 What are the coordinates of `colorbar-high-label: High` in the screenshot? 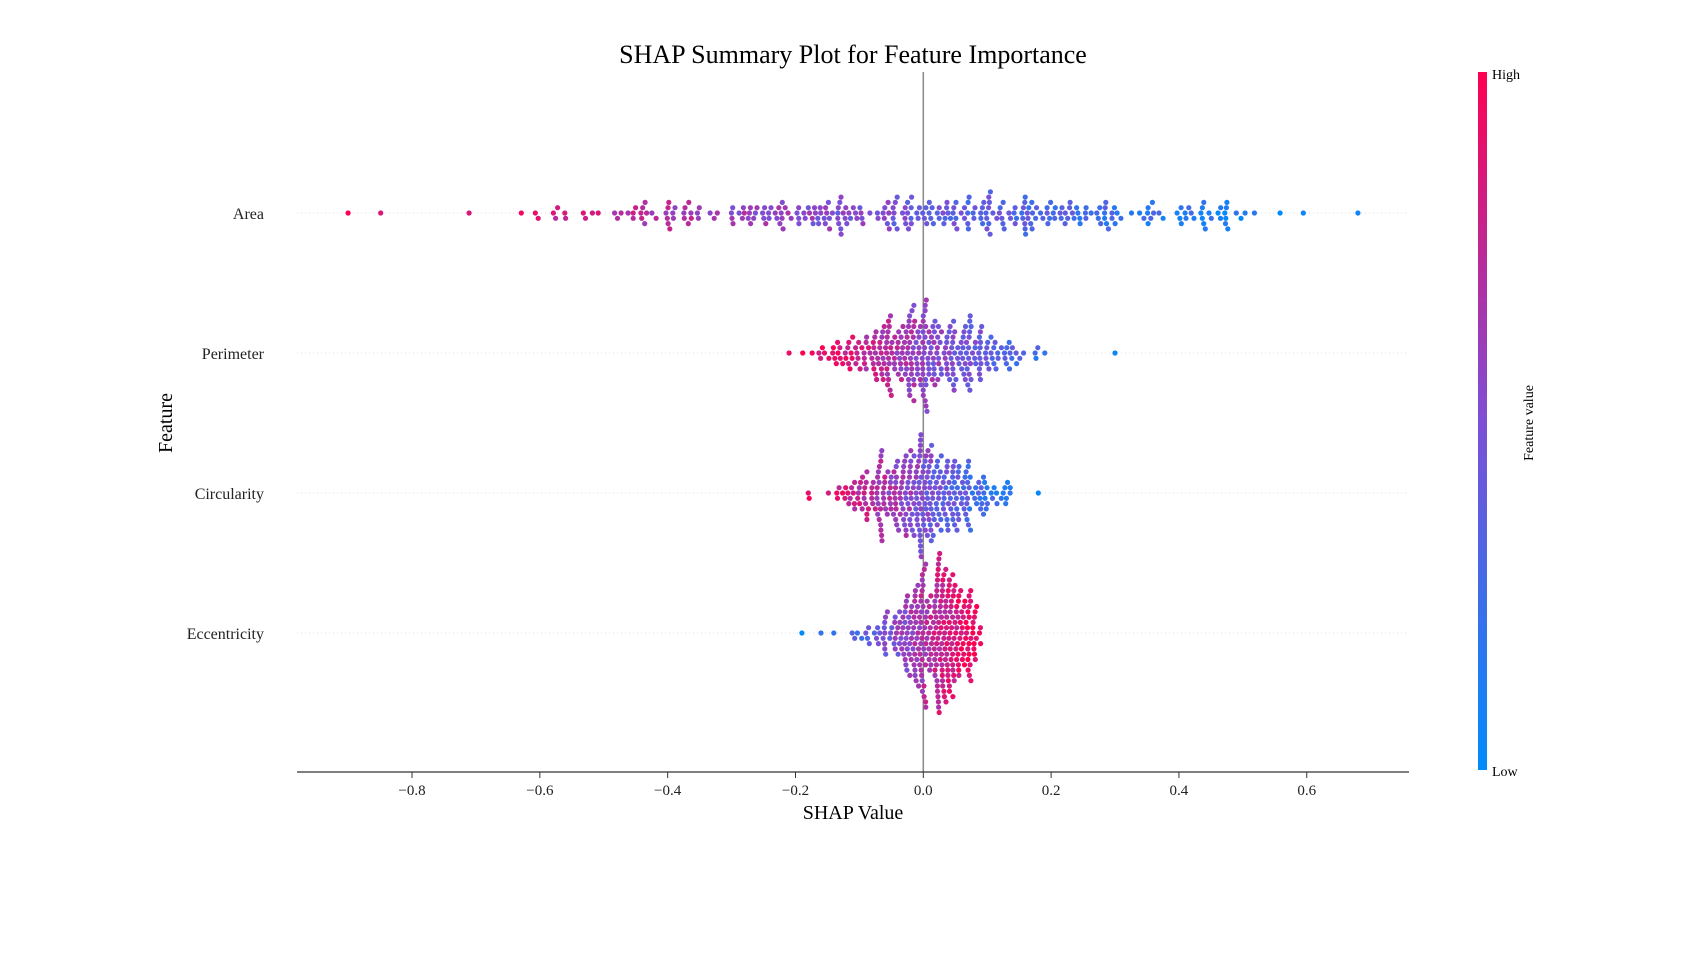 It's located at (1506, 75).